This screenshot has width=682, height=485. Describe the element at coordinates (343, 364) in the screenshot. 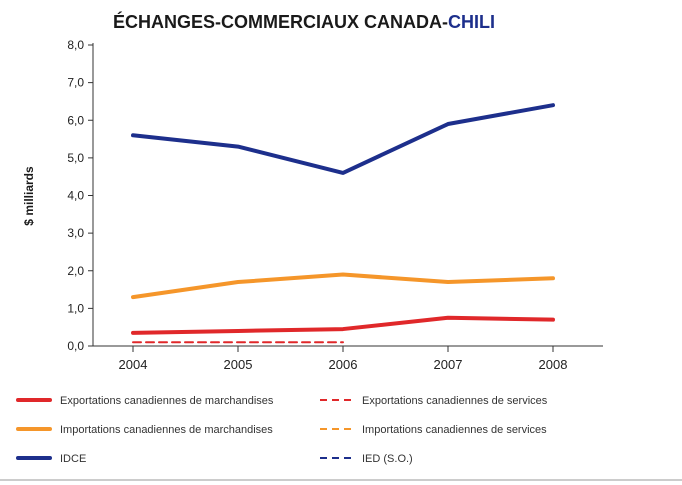

I see `x-tick-label: 2006` at that location.